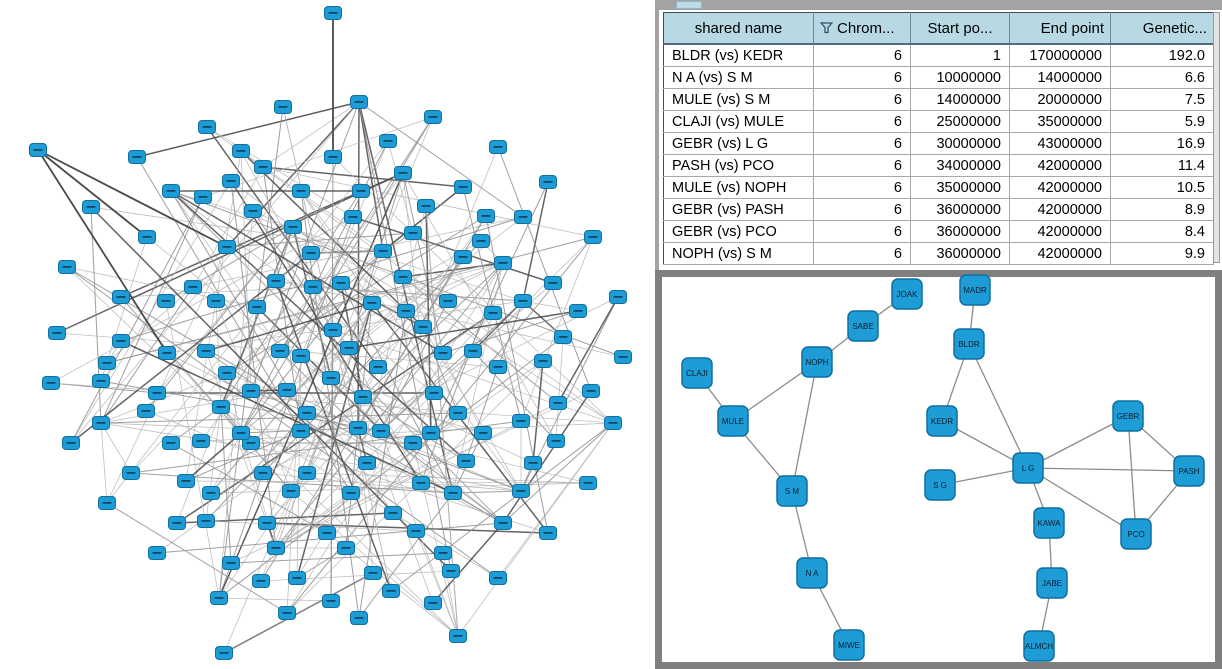 The image size is (1222, 669). What do you see at coordinates (1052, 583) in the screenshot?
I see `network-node-jabe: JABE` at bounding box center [1052, 583].